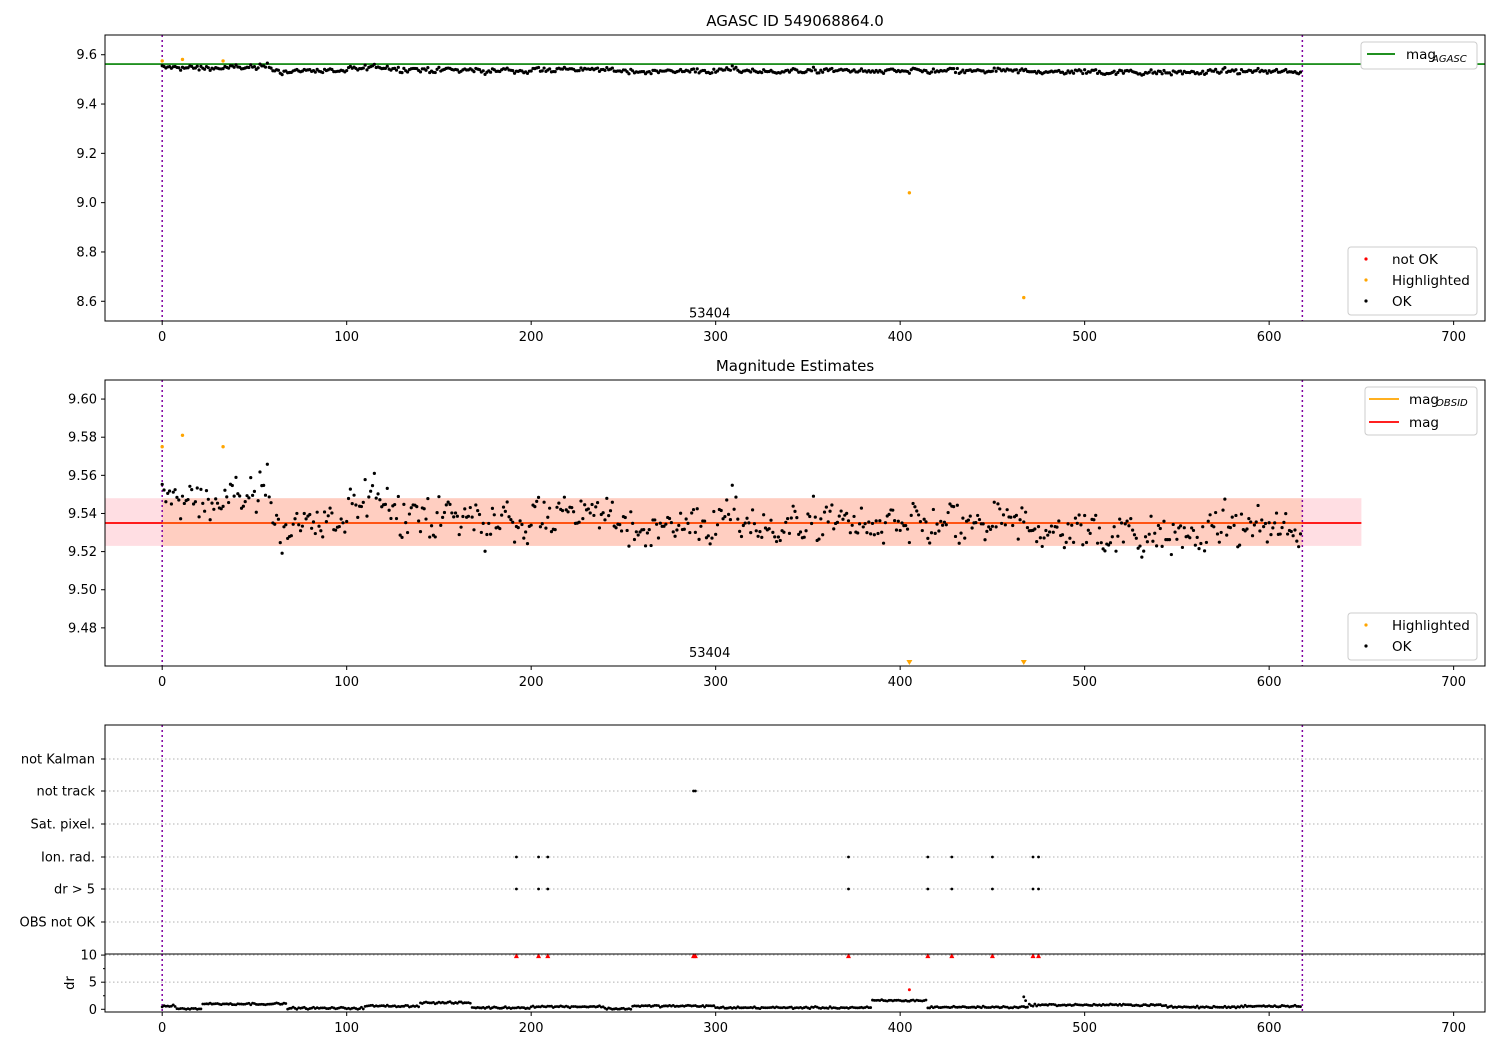  Describe the element at coordinates (88, 956) in the screenshot. I see `y-tick-label: 10` at that location.